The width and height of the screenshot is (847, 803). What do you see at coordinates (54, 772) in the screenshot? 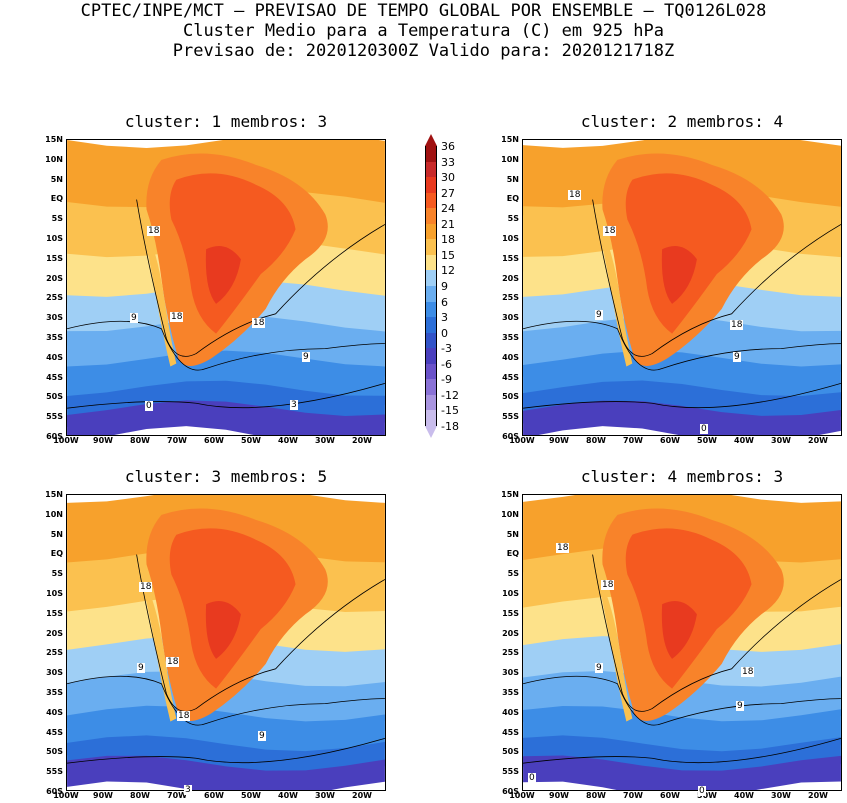
I see `latitude-tick-label: 55S` at bounding box center [54, 772].